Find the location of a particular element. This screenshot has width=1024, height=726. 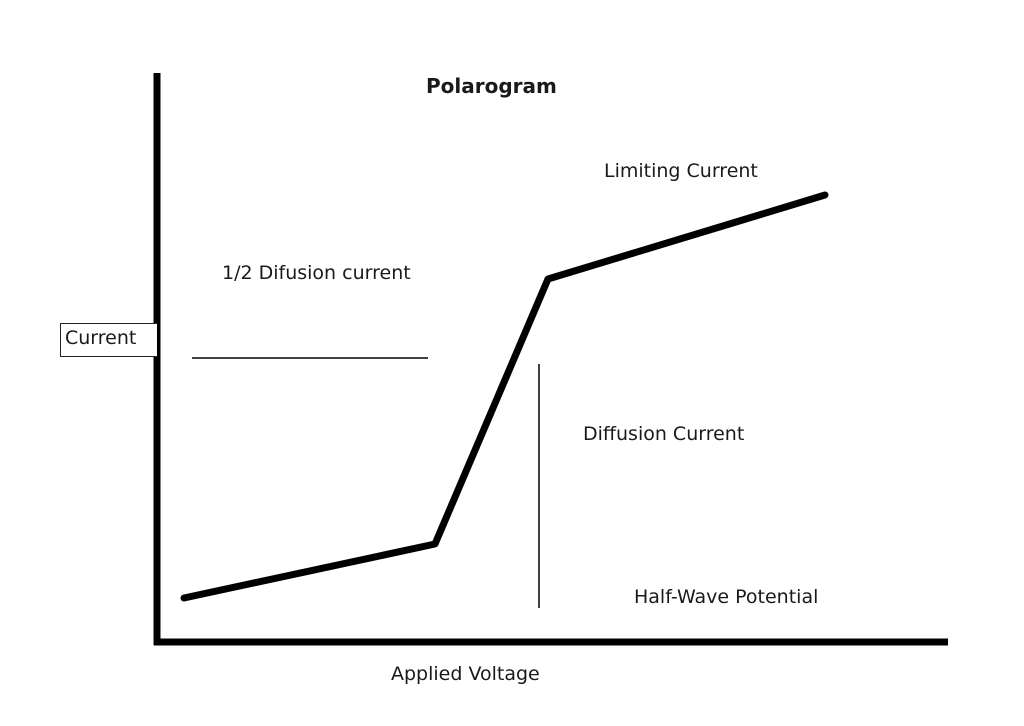

diffusion-current-label: Diffusion Current is located at coordinates (664, 434).